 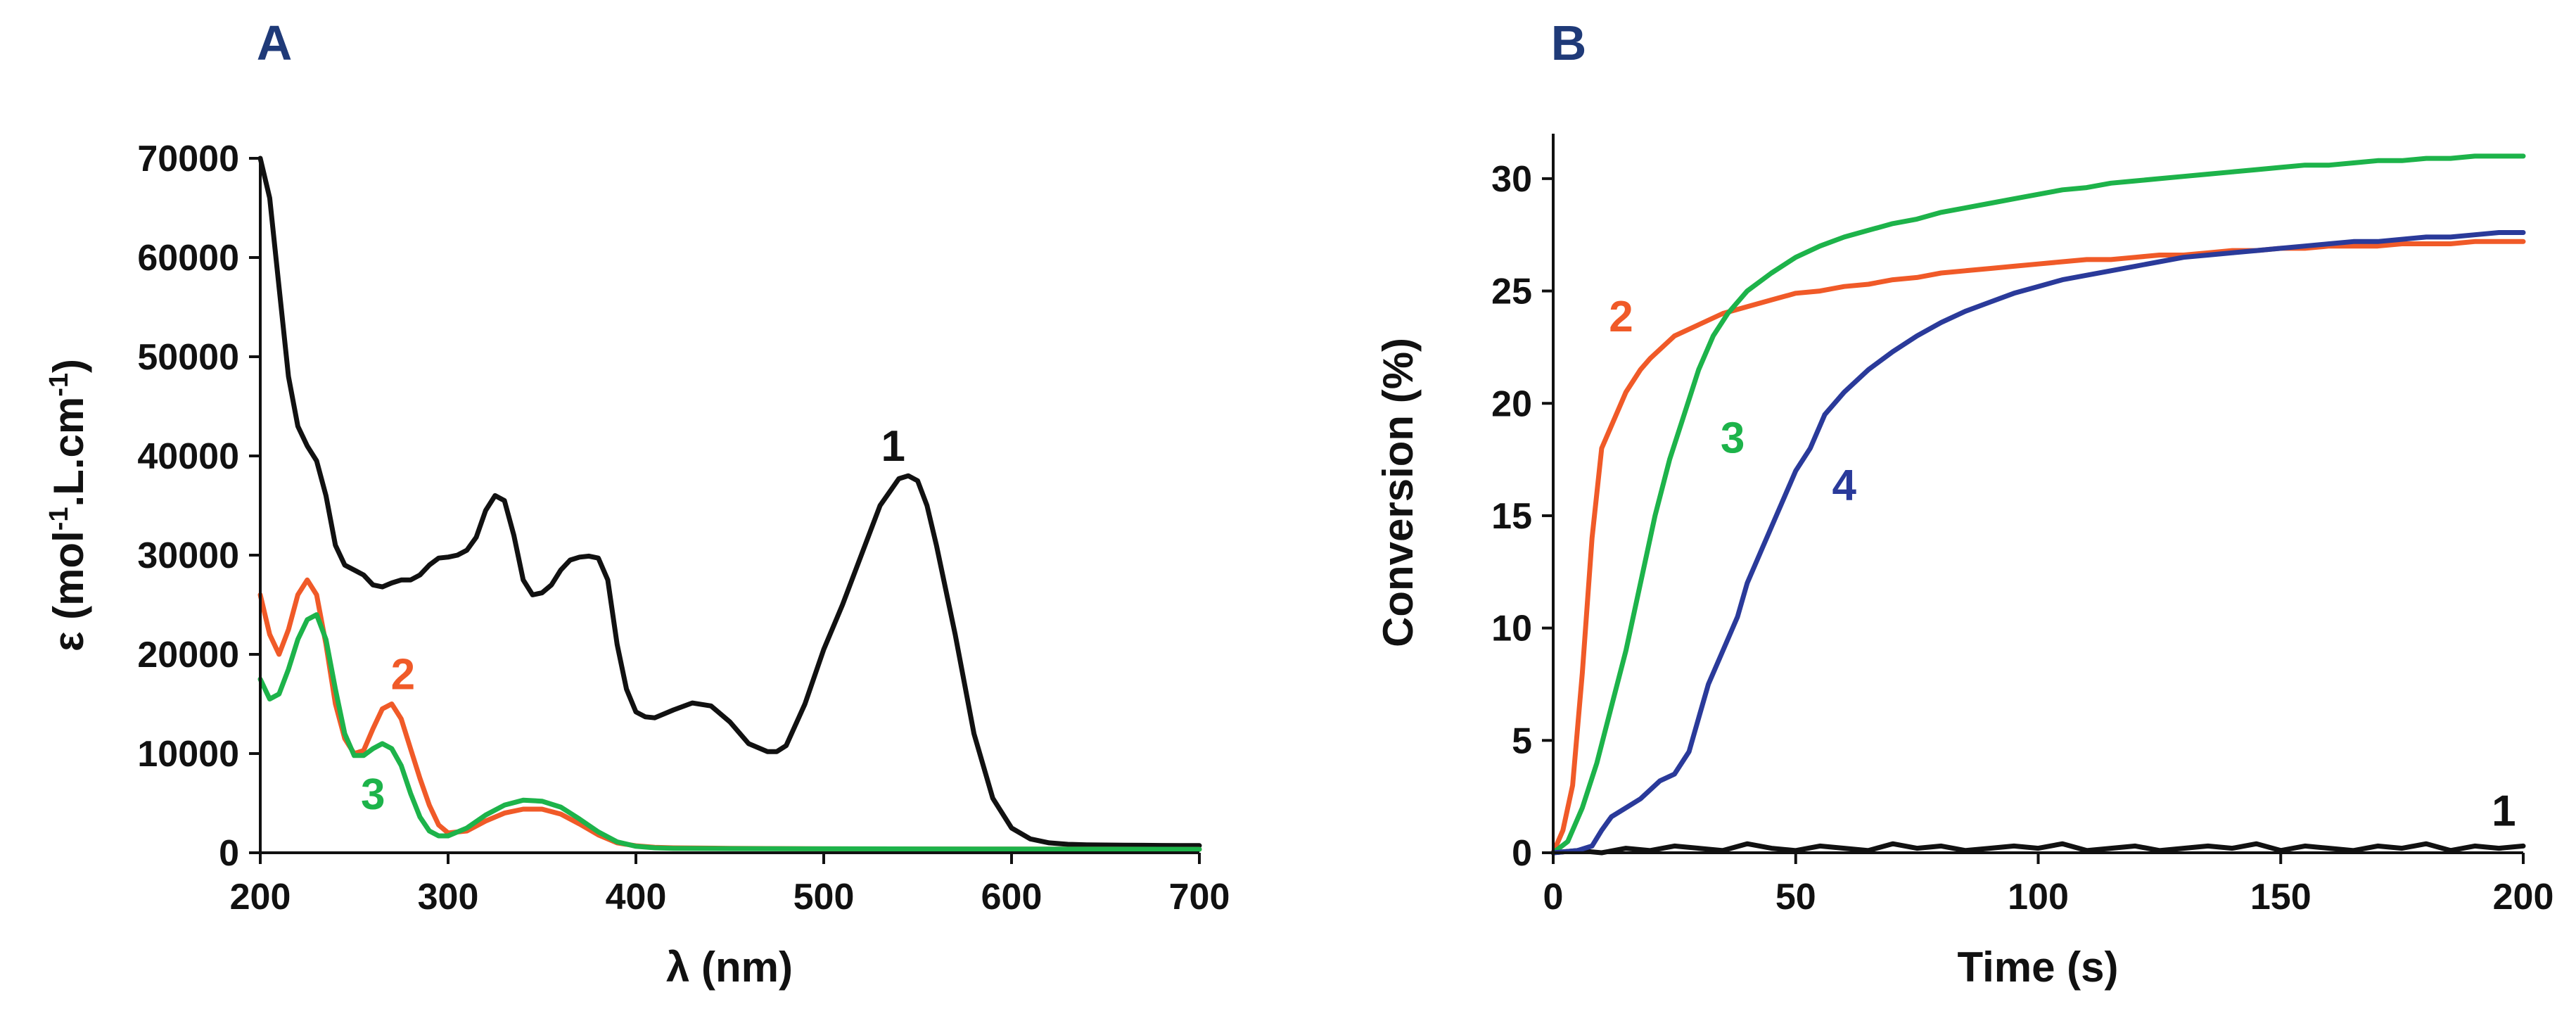 What do you see at coordinates (68, 591) in the screenshot?
I see `y-title-pre: ε (mol` at bounding box center [68, 591].